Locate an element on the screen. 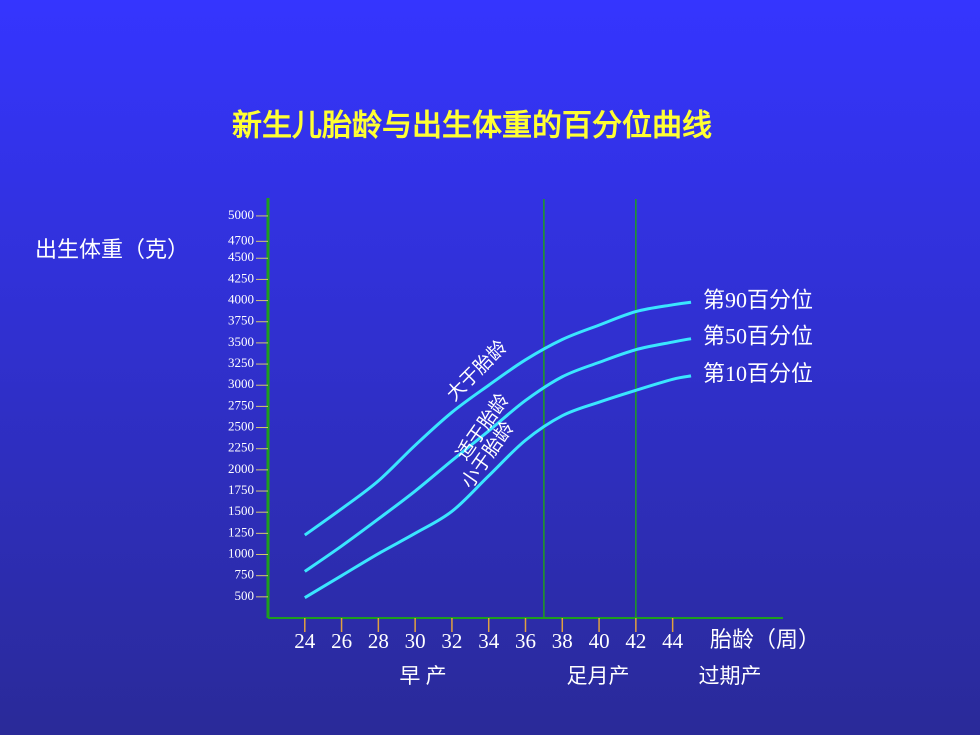  y-tick-label: 500 is located at coordinates (245, 595).